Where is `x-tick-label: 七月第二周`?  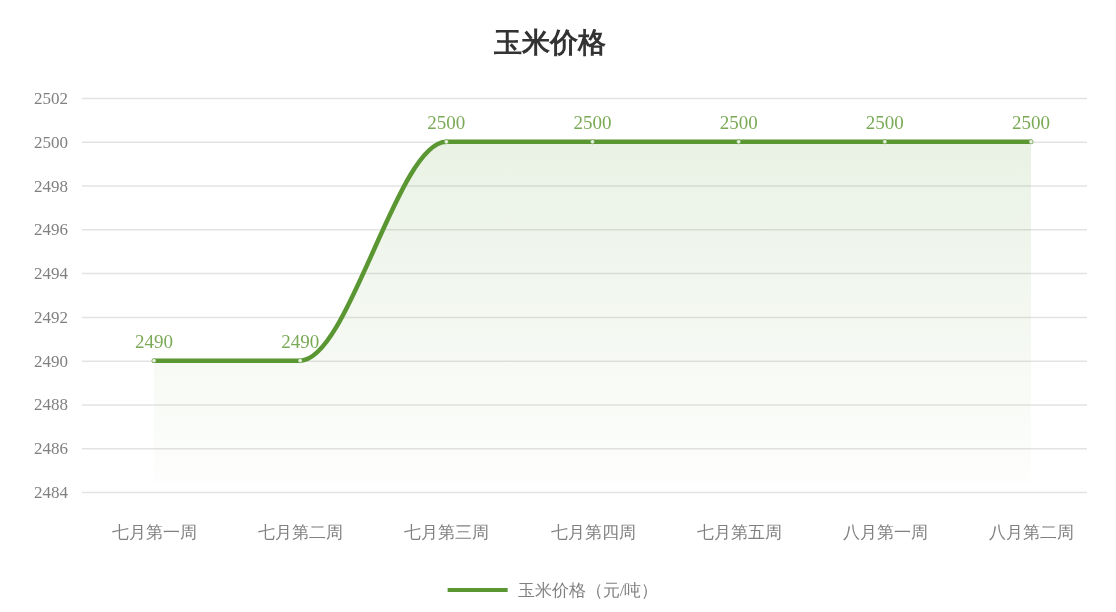 x-tick-label: 七月第二周 is located at coordinates (301, 533).